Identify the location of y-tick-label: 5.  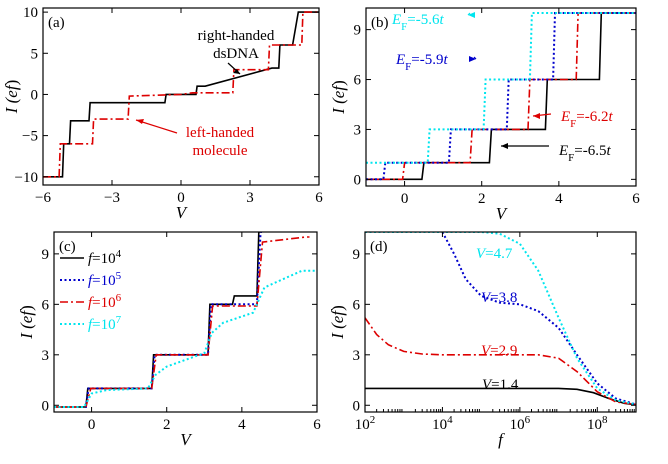
(35, 54).